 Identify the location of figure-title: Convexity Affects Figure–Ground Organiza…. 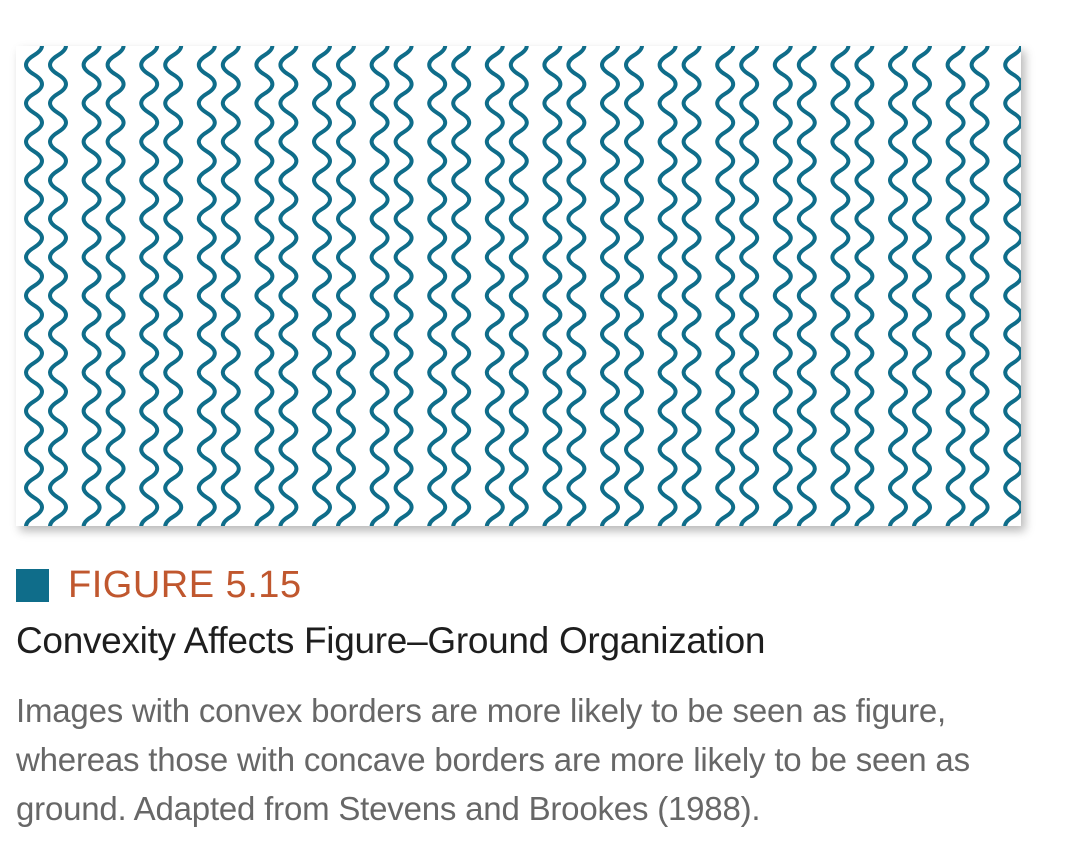
(391, 640).